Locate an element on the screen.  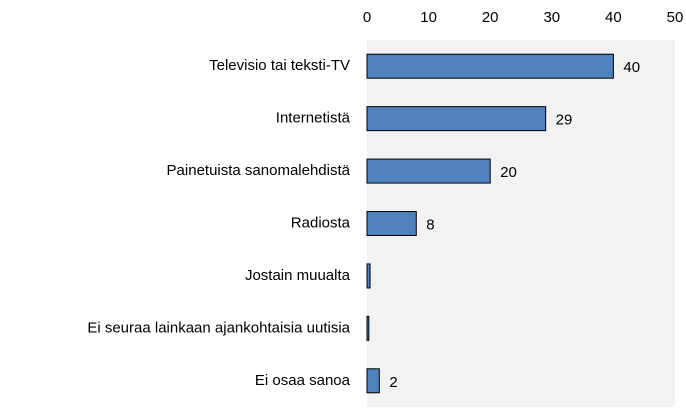
category-label: Televisio tai teksti-TV is located at coordinates (279, 65).